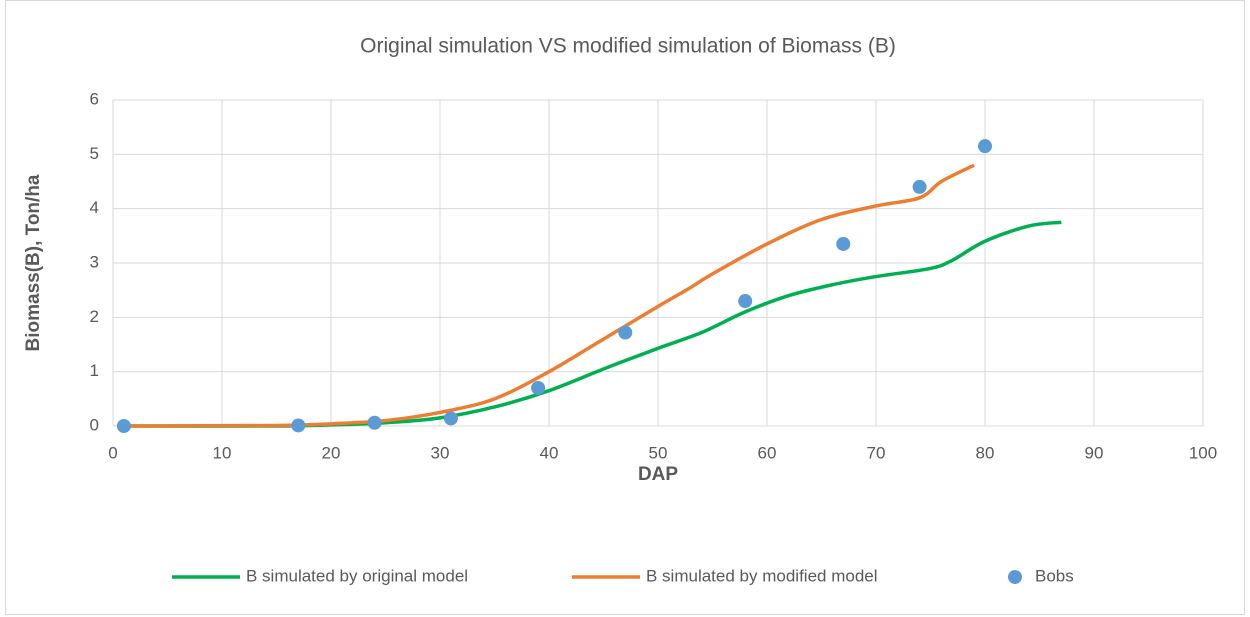  What do you see at coordinates (222, 452) in the screenshot?
I see `x-tick-label: 10` at bounding box center [222, 452].